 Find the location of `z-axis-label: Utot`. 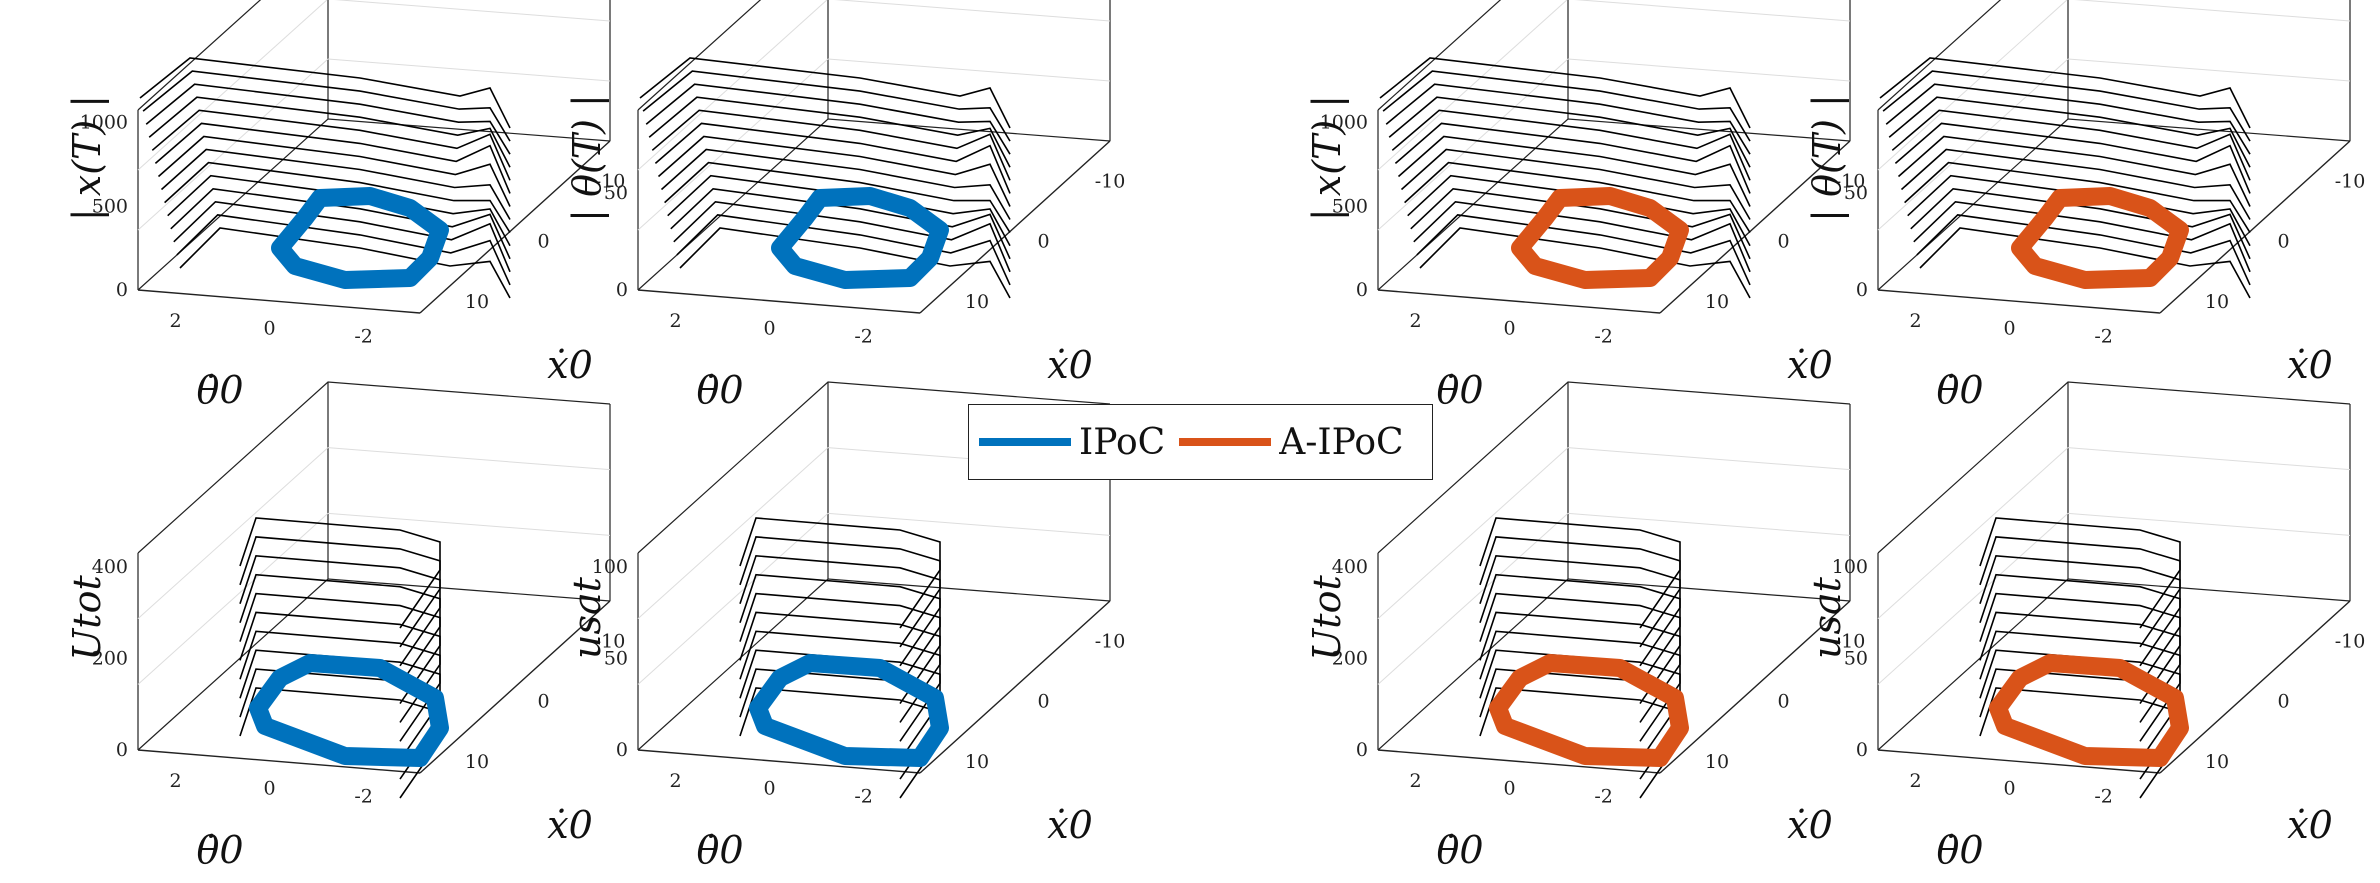

z-axis-label: Utot is located at coordinates (1327, 618).